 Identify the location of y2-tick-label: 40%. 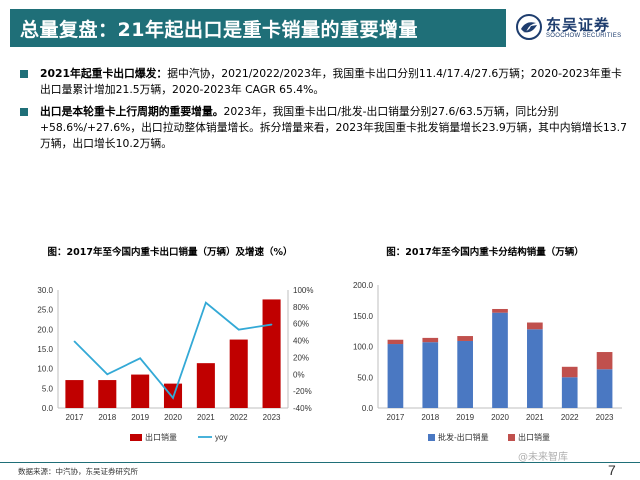
(301, 341).